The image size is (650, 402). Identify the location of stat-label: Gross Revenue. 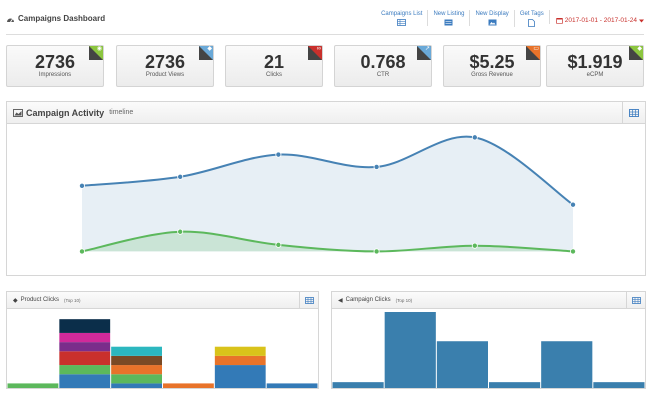
(492, 75).